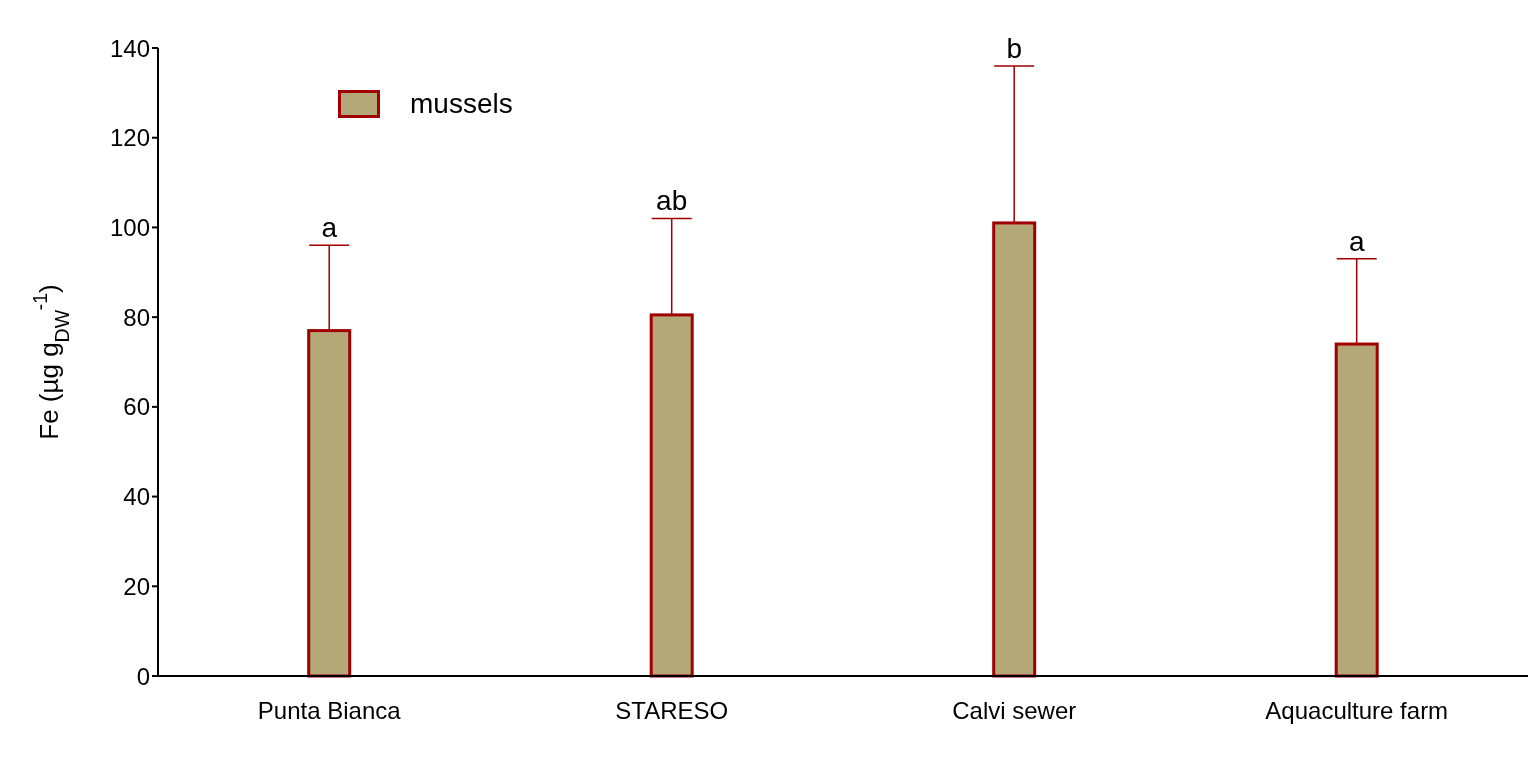 This screenshot has width=1537, height=781. I want to click on x-tick-label: Calvi sewer, so click(1014, 711).